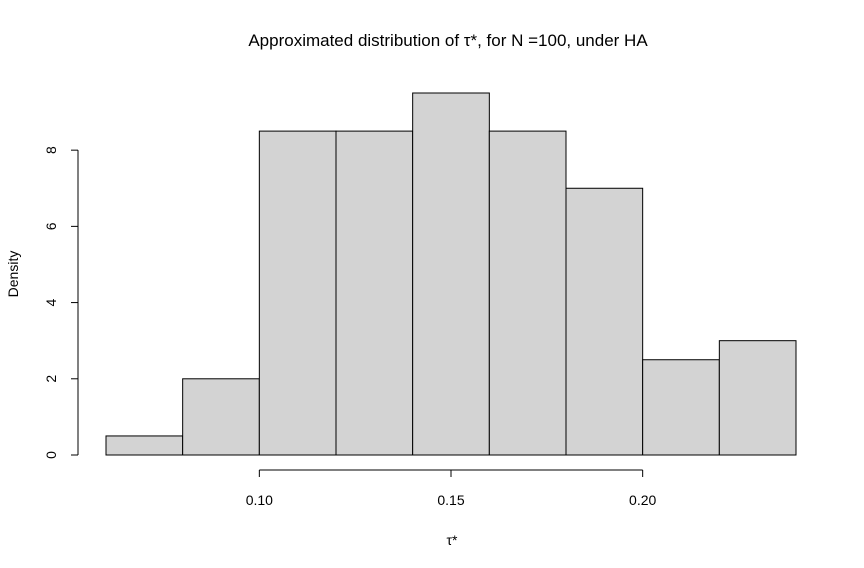 The width and height of the screenshot is (864, 568). Describe the element at coordinates (51, 302) in the screenshot. I see `y-tick-label: 4` at that location.